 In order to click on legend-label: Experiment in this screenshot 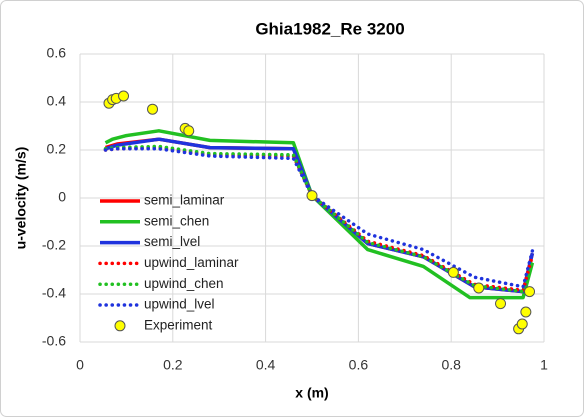, I will do `click(178, 324)`.